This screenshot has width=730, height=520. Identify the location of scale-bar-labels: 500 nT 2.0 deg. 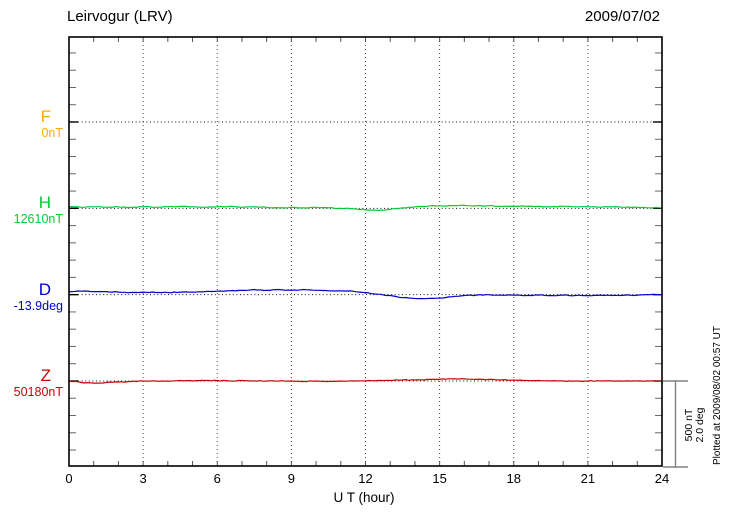
(695, 425).